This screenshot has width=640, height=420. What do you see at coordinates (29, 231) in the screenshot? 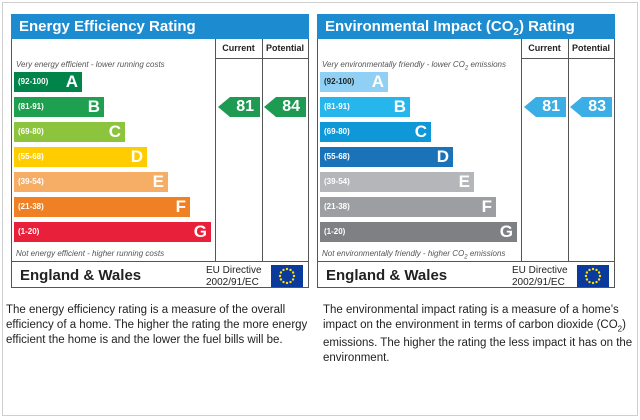
I see `band-range-label: (1-20)` at bounding box center [29, 231].